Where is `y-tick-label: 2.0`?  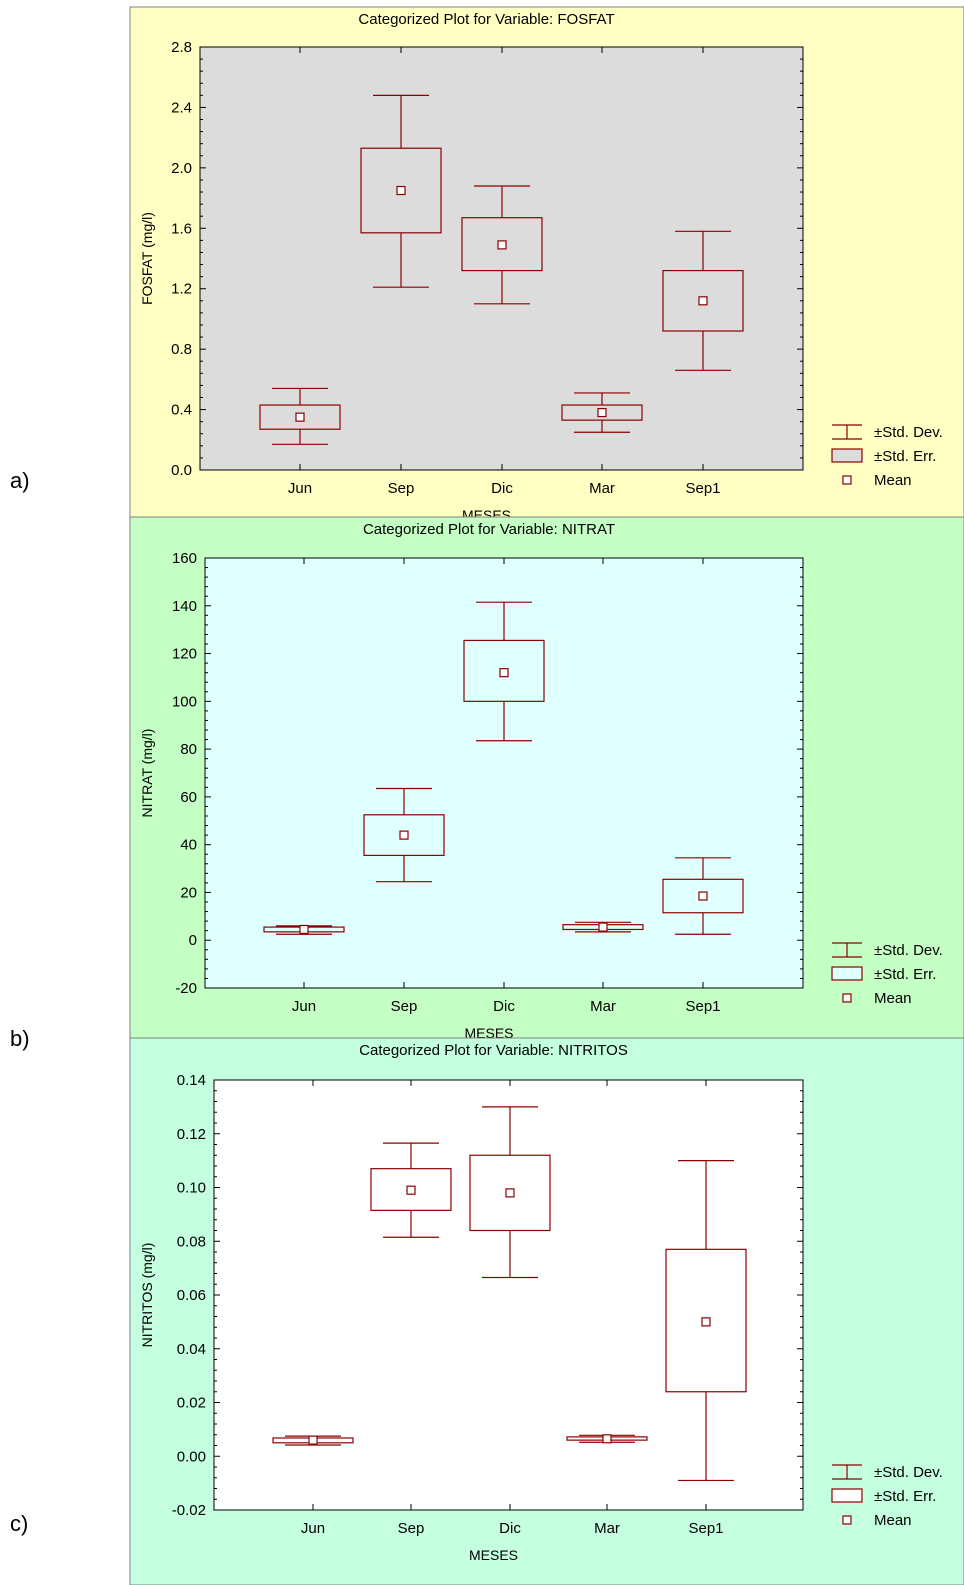 y-tick-label: 2.0 is located at coordinates (181, 168).